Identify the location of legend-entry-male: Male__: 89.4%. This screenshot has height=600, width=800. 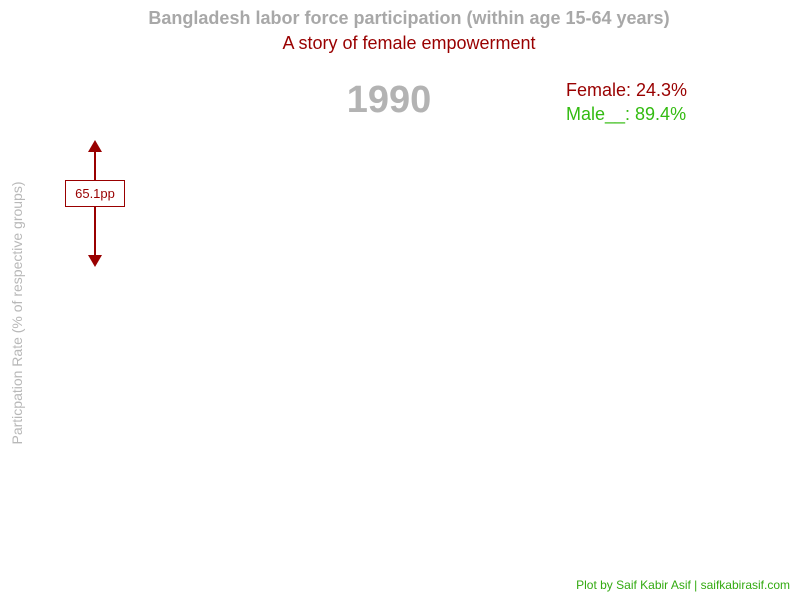
(626, 114).